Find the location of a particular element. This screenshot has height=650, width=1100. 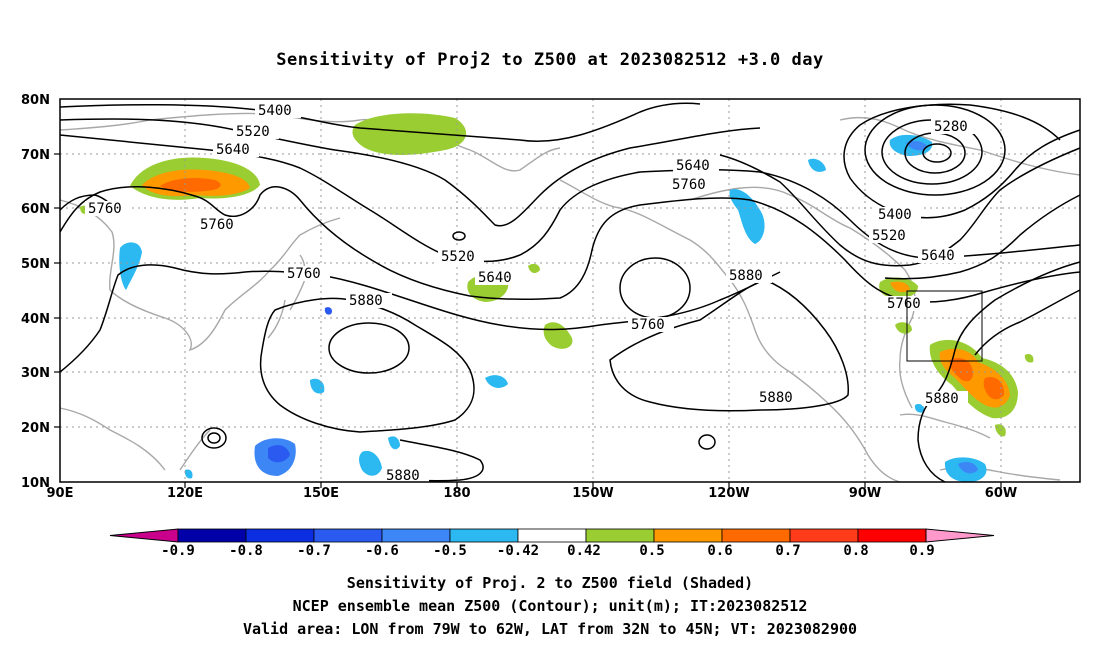

lon-tick-label: 90E is located at coordinates (60, 493).